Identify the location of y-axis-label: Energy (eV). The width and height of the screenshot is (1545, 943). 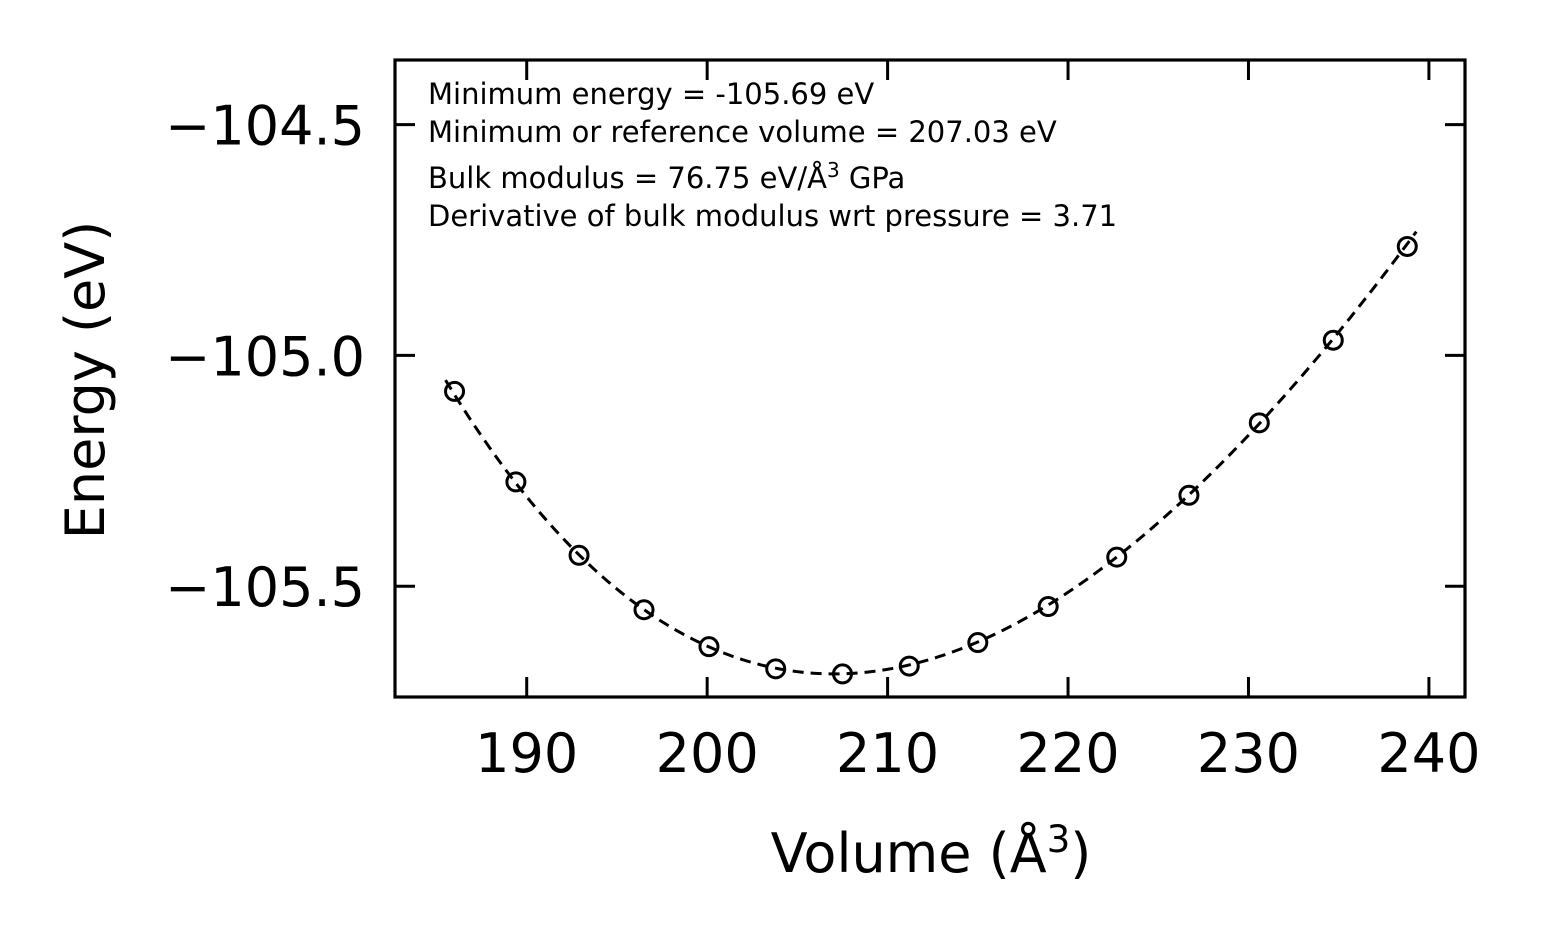
(85, 380).